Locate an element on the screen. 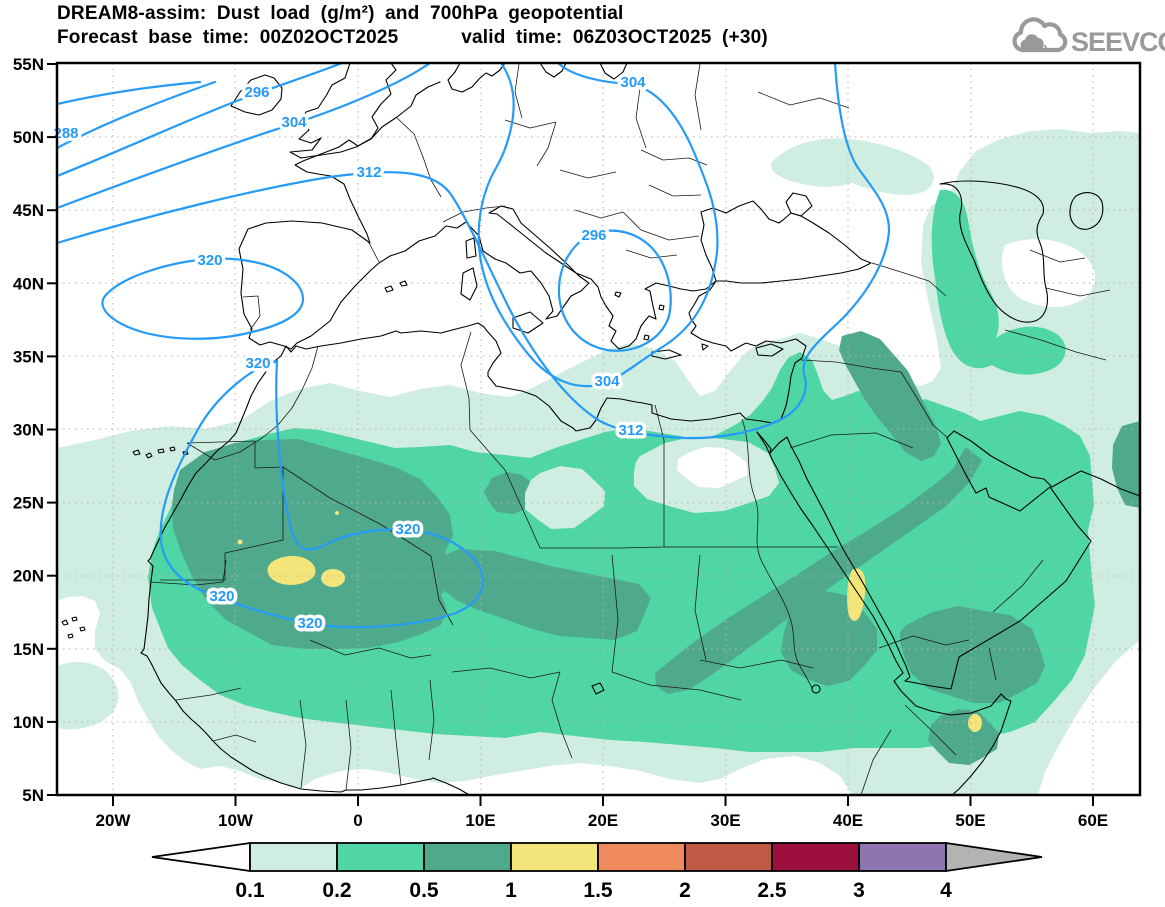 The width and height of the screenshot is (1165, 907). colorbar-tick-label: 0.1 is located at coordinates (250, 890).